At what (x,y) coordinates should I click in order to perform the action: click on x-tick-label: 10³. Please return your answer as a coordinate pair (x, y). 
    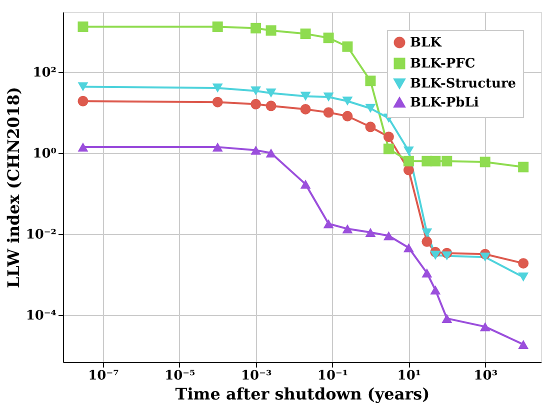
    Looking at the image, I should click on (486, 376).